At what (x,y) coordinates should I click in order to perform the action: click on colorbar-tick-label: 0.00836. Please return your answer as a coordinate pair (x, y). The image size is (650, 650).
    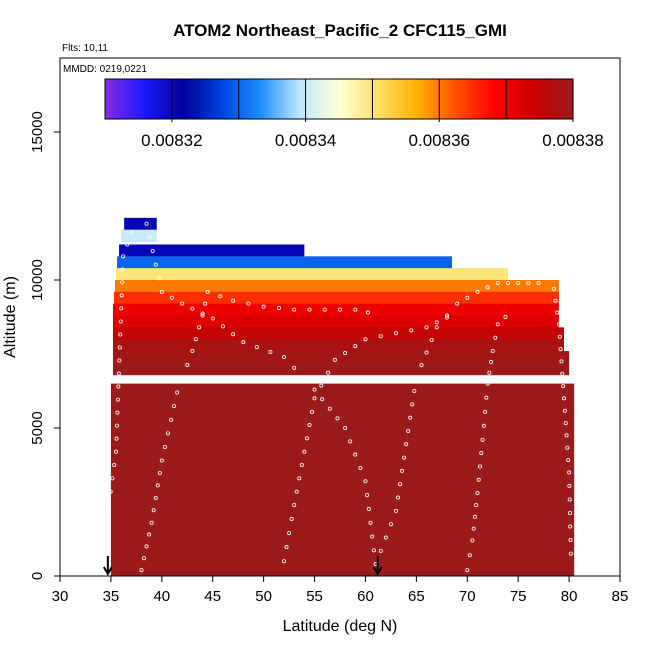
    Looking at the image, I should click on (439, 140).